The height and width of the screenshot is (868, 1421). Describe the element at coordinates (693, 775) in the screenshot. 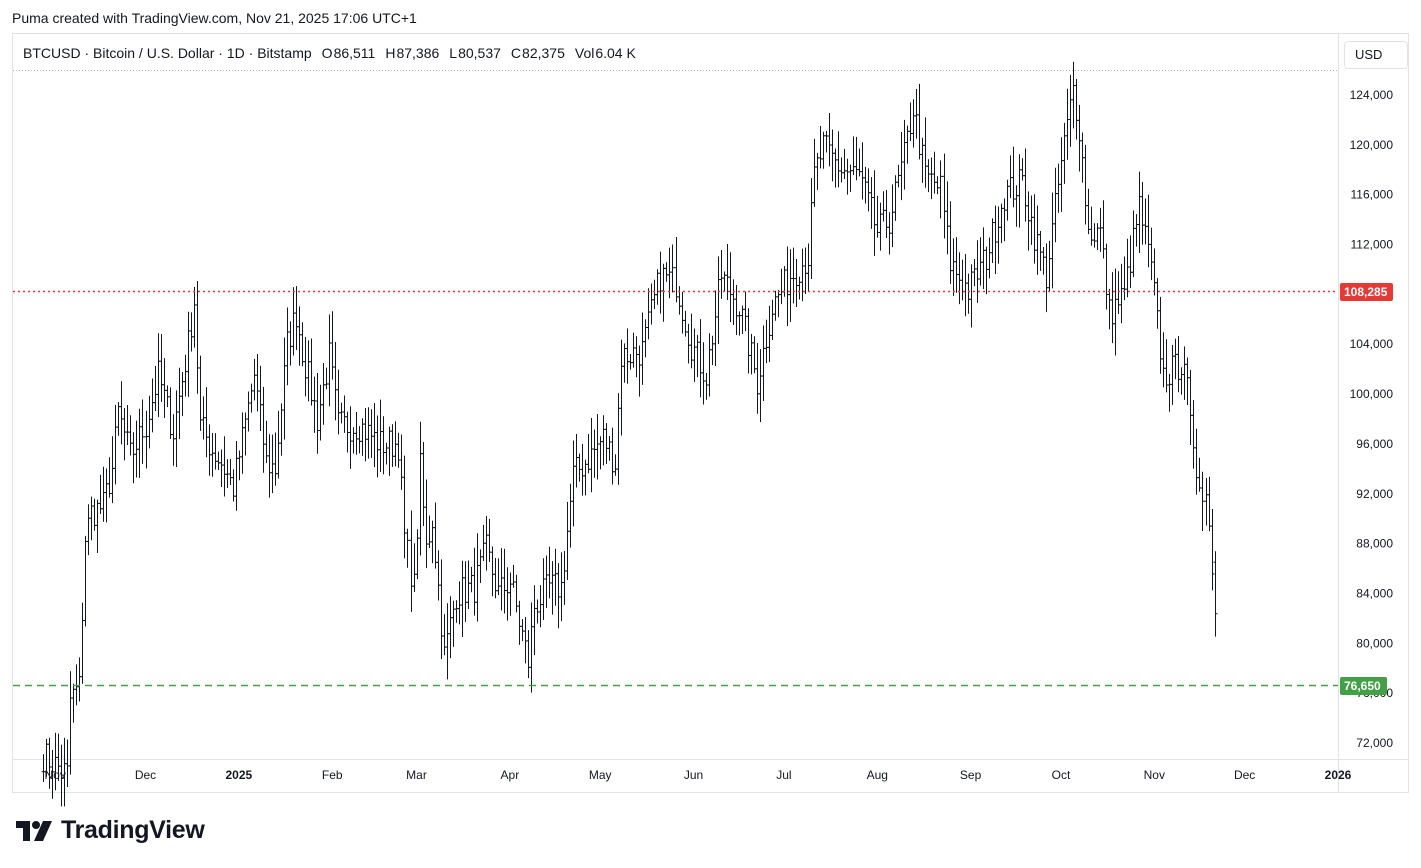

I see `time-axis-label: Jun` at that location.